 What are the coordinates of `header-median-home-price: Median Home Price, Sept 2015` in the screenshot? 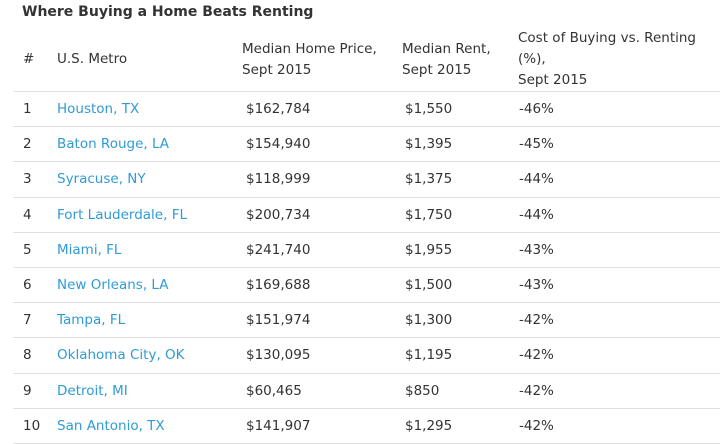 It's located at (310, 60).